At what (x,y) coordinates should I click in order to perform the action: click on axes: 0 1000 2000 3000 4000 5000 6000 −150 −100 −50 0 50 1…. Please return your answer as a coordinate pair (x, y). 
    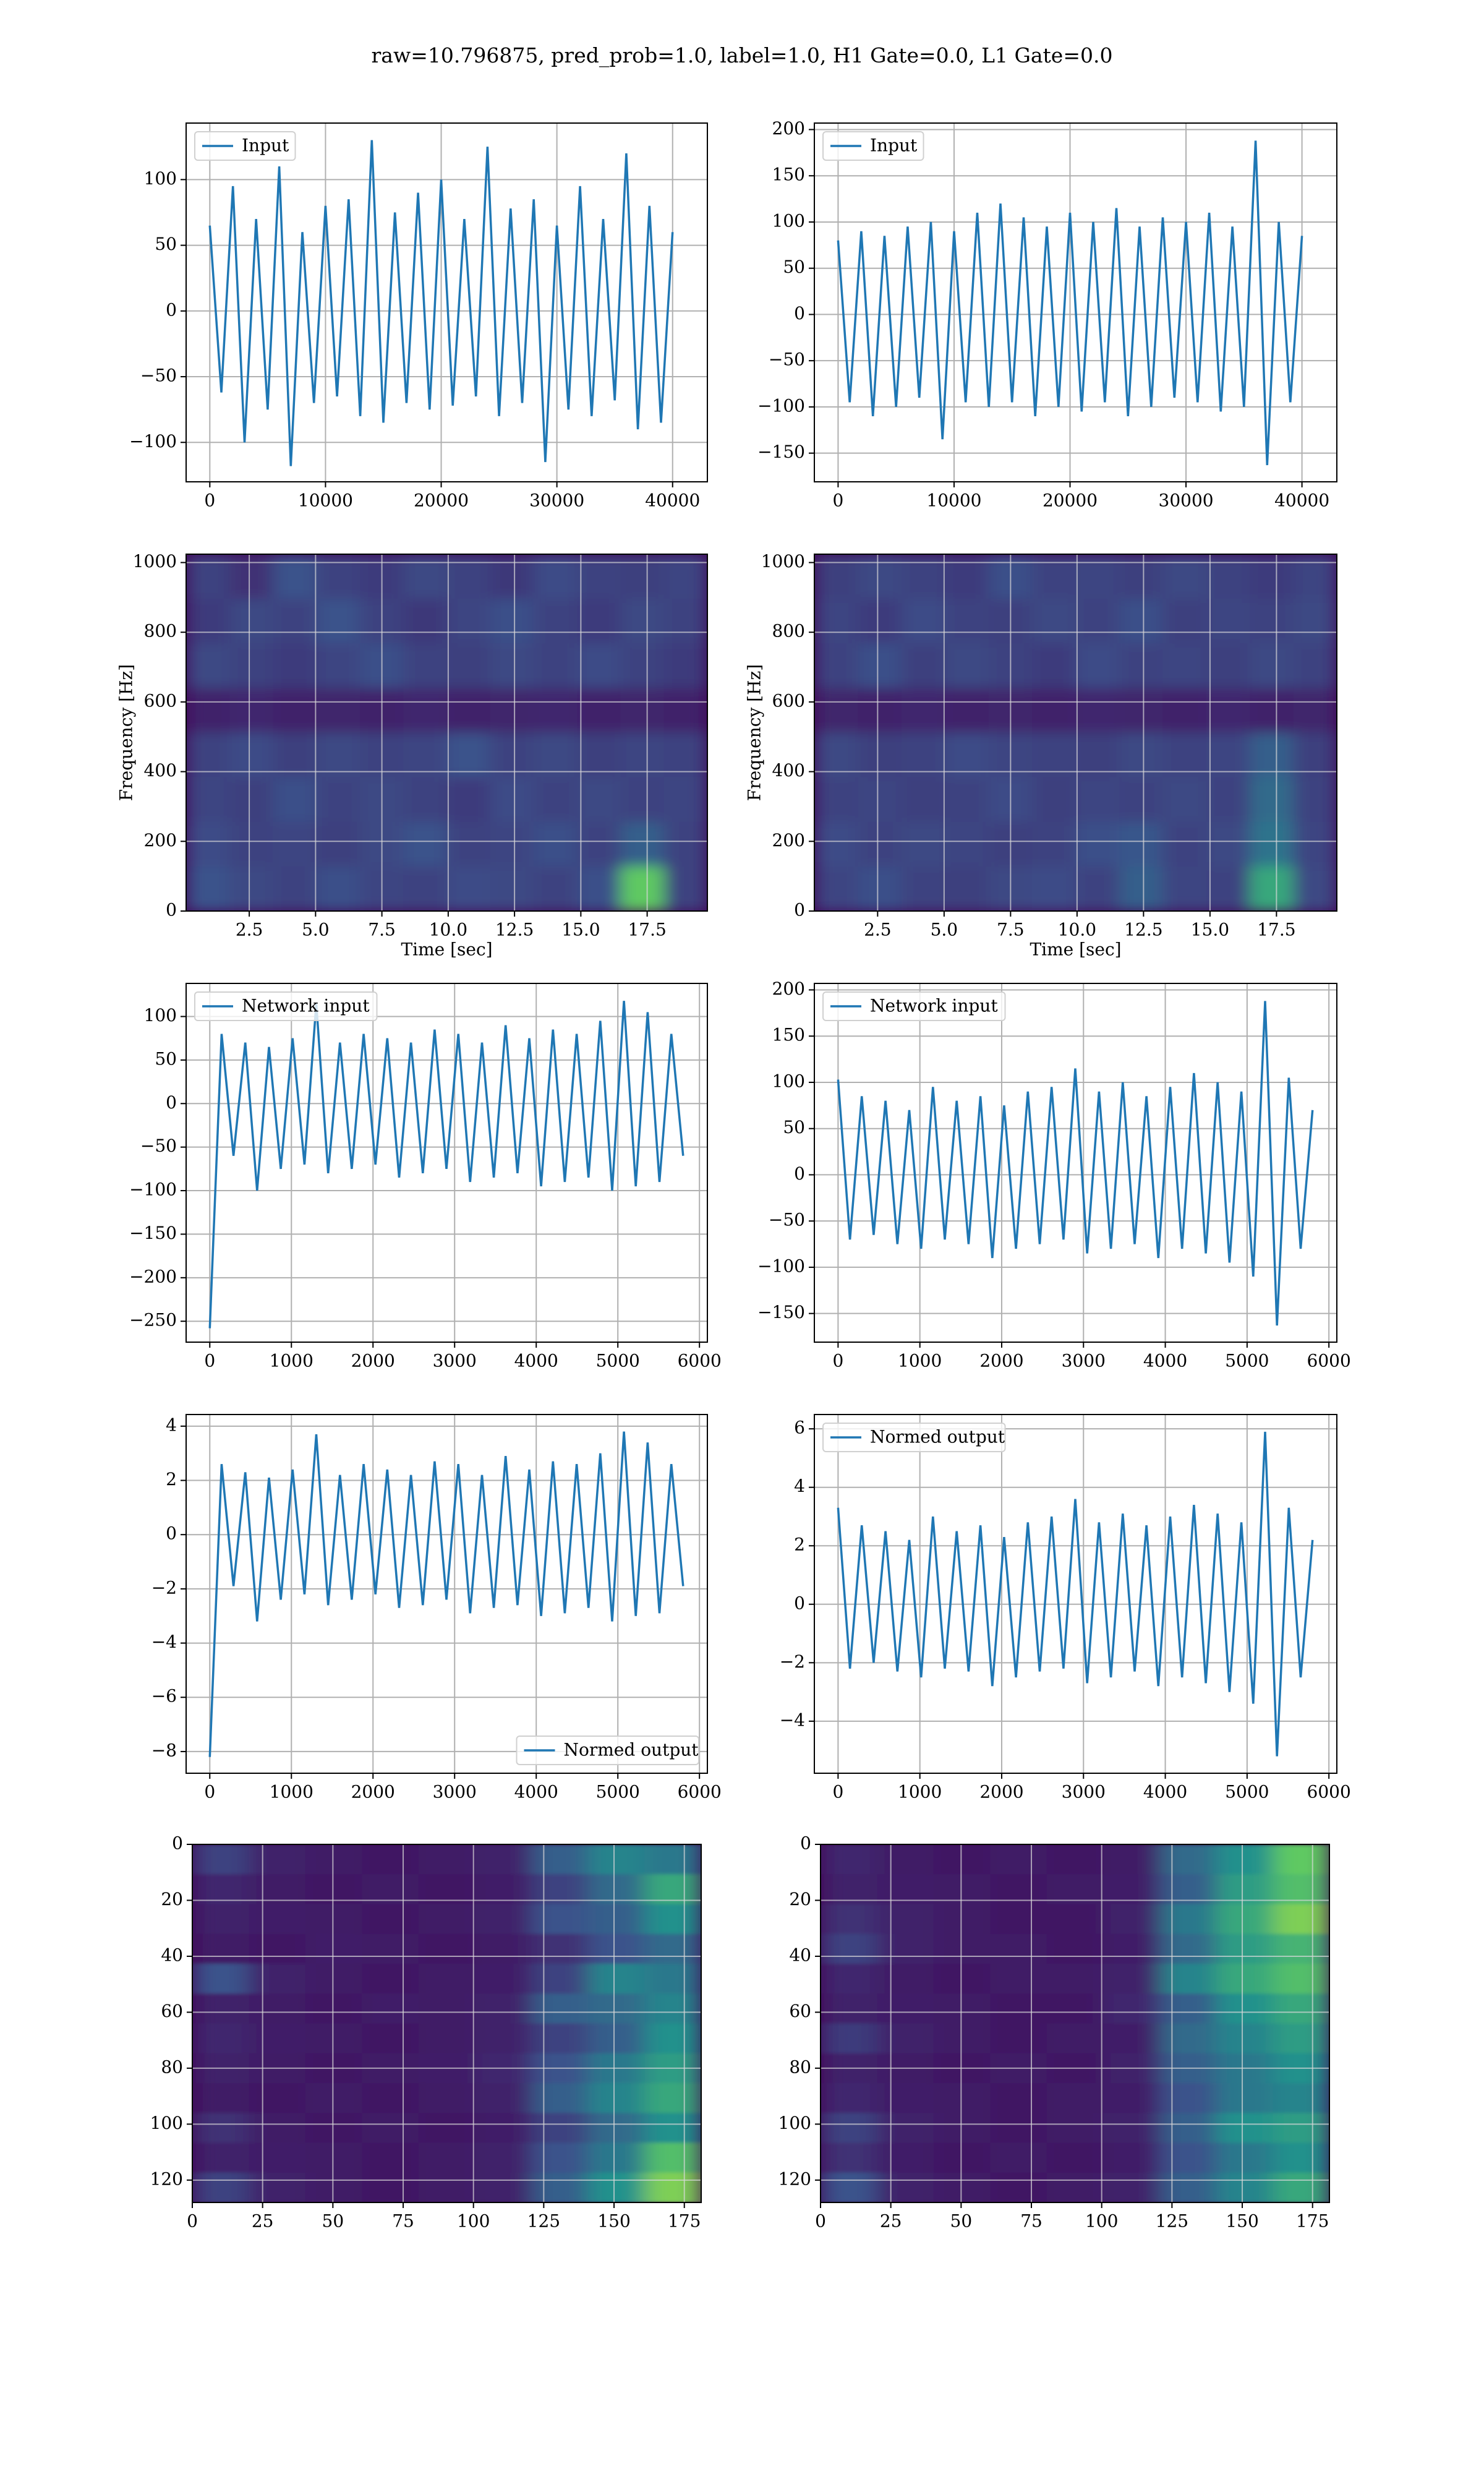
    Looking at the image, I should click on (1054, 1174).